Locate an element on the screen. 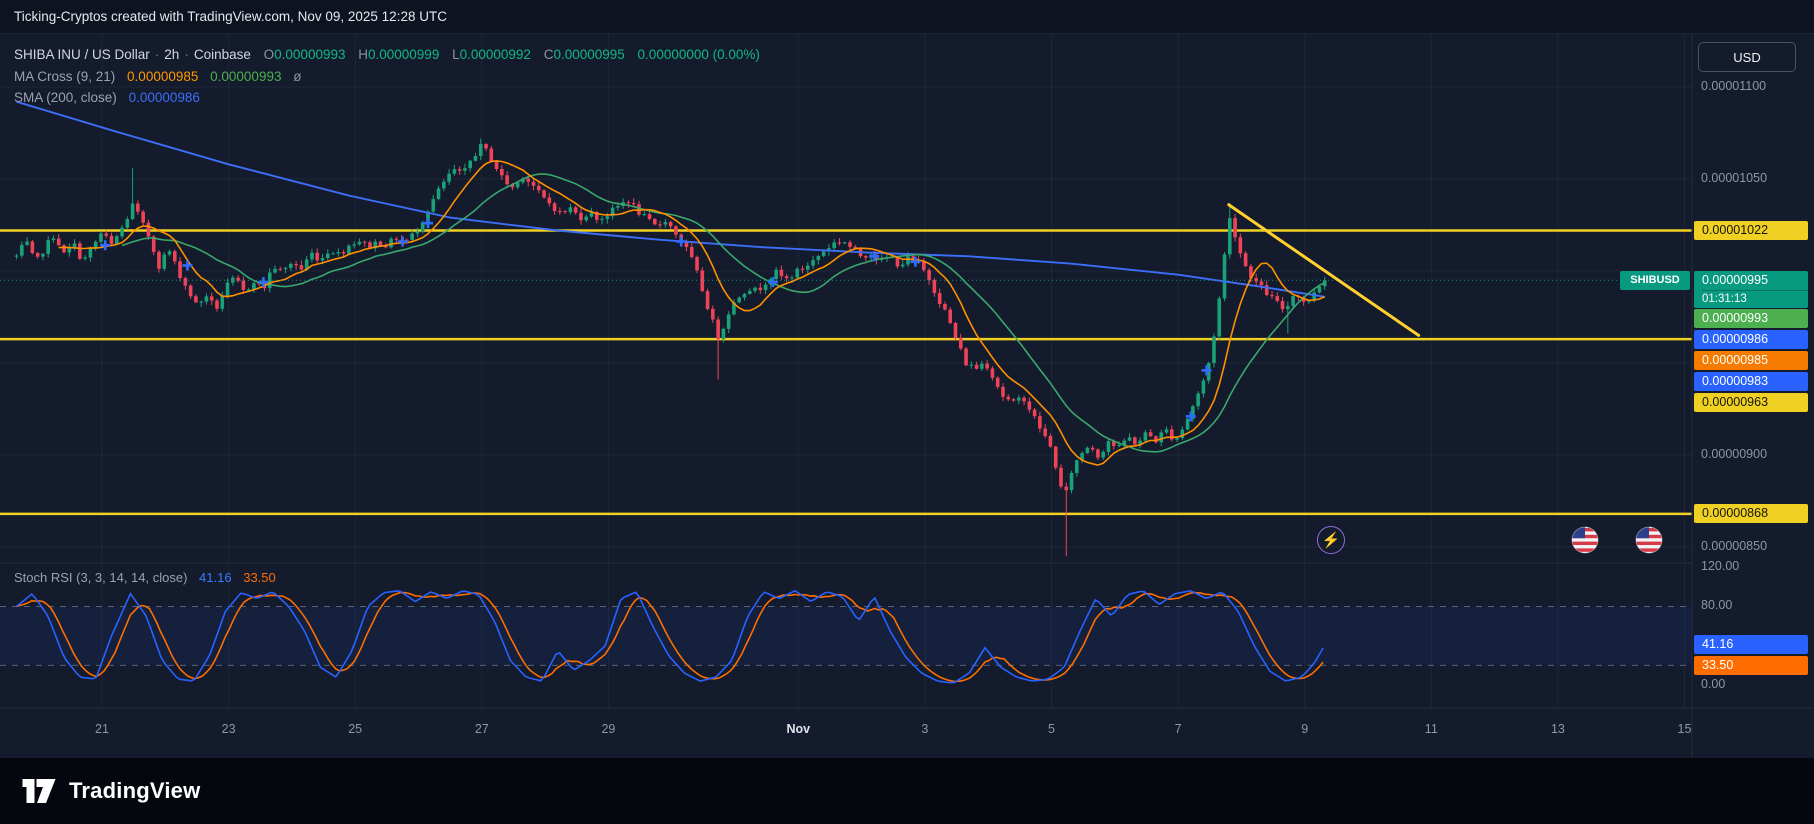 This screenshot has height=824, width=1814. last-price-chip: 0.00000995 01:31:13 is located at coordinates (1751, 289).